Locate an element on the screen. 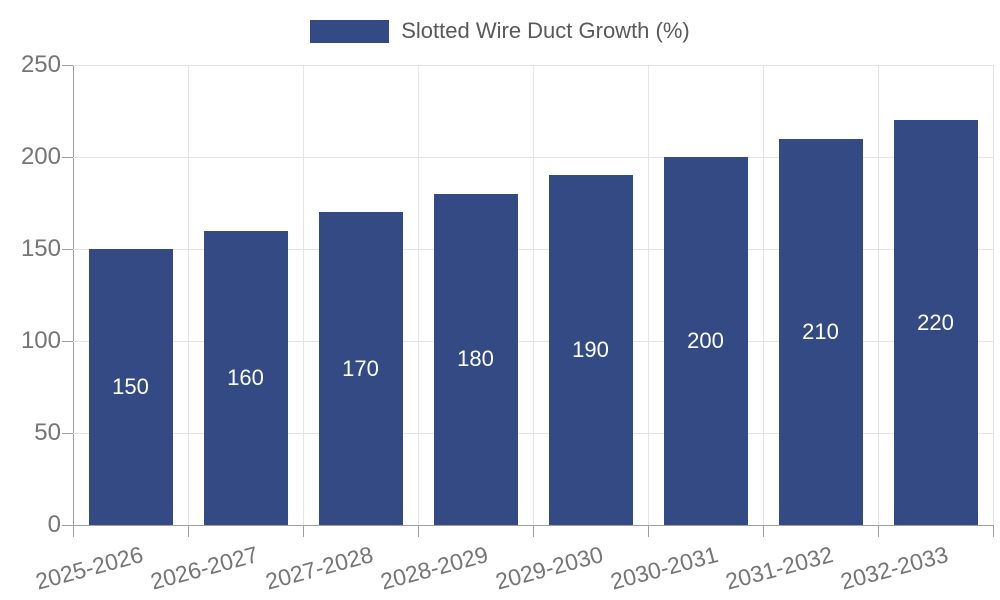 The height and width of the screenshot is (600, 1000). legend-label: Slotted Wire Duct Growth (%) is located at coordinates (545, 30).